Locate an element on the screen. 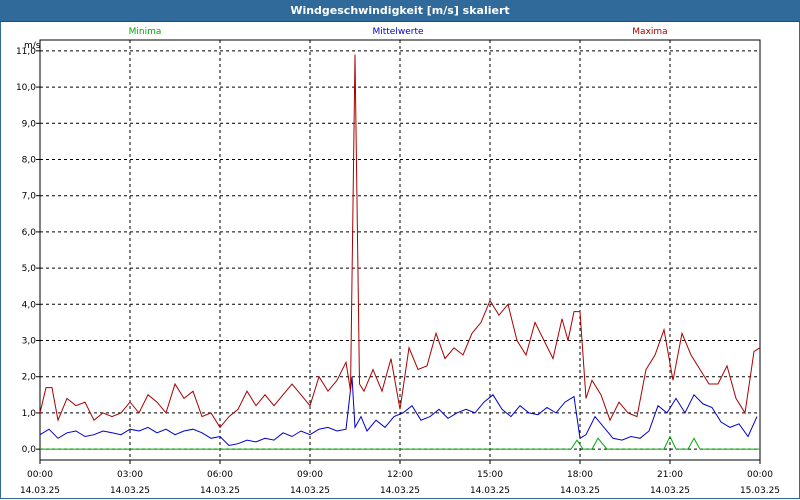  y-tick-label: 0,0 is located at coordinates (29, 450).